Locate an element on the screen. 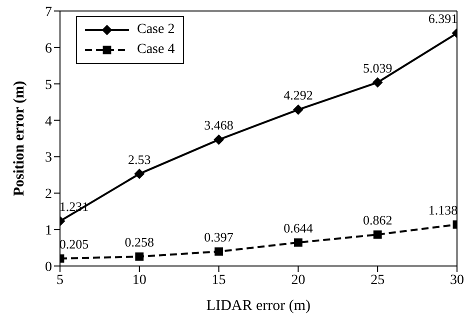 Image resolution: width=474 pixels, height=322 pixels. y-tick-label: 7 is located at coordinates (48, 12).